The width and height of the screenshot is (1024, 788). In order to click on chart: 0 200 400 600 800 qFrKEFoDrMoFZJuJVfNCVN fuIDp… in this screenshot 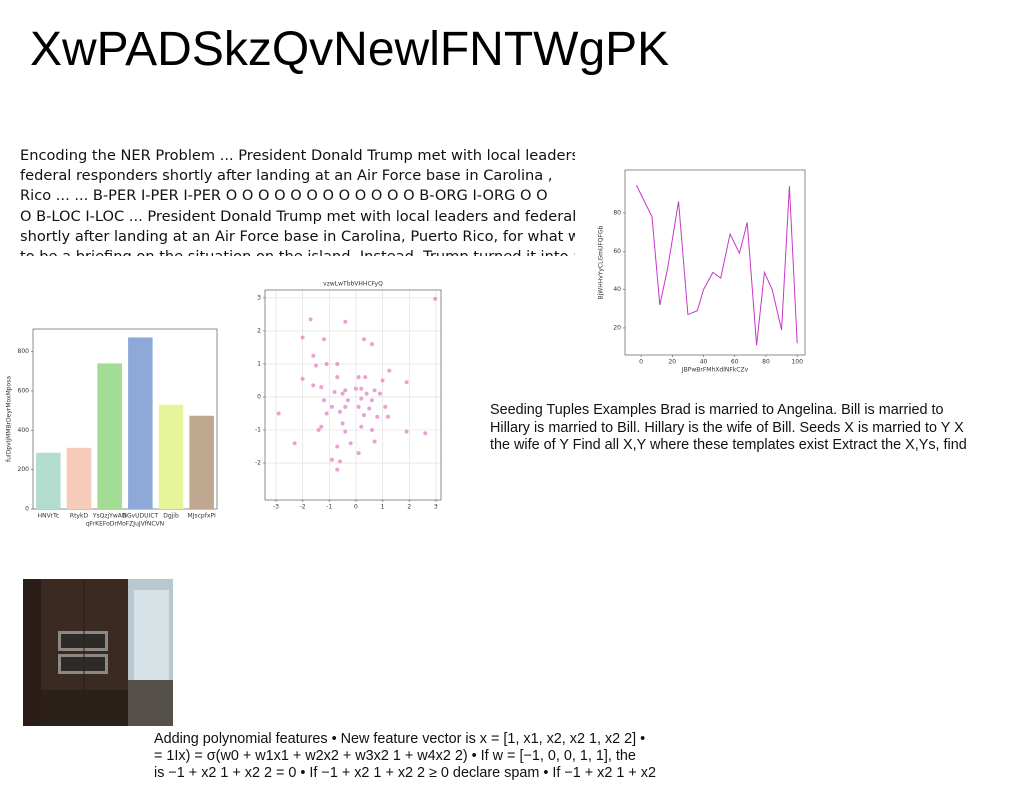, I will do `click(112, 428)`.